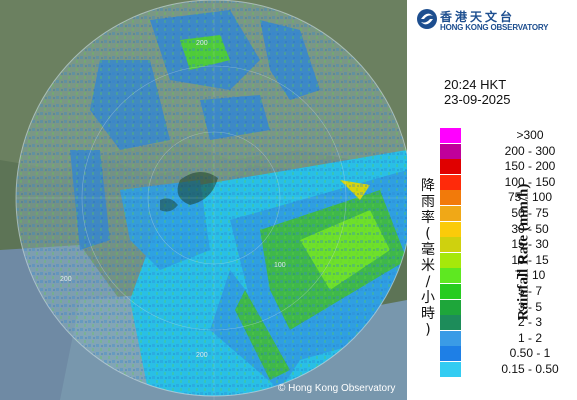  I want to click on legend-item: 5 - 7, so click(508, 291).